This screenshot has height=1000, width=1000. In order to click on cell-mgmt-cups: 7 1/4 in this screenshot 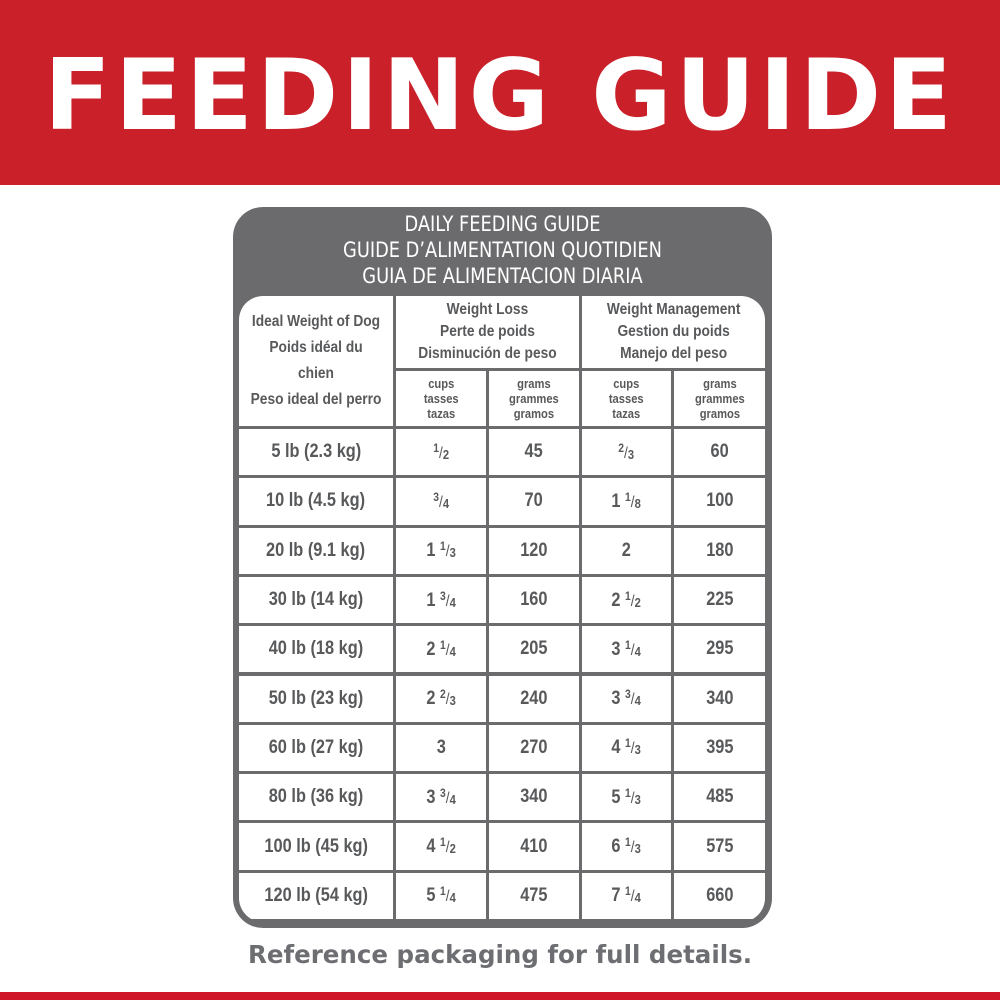, I will do `click(626, 895)`.